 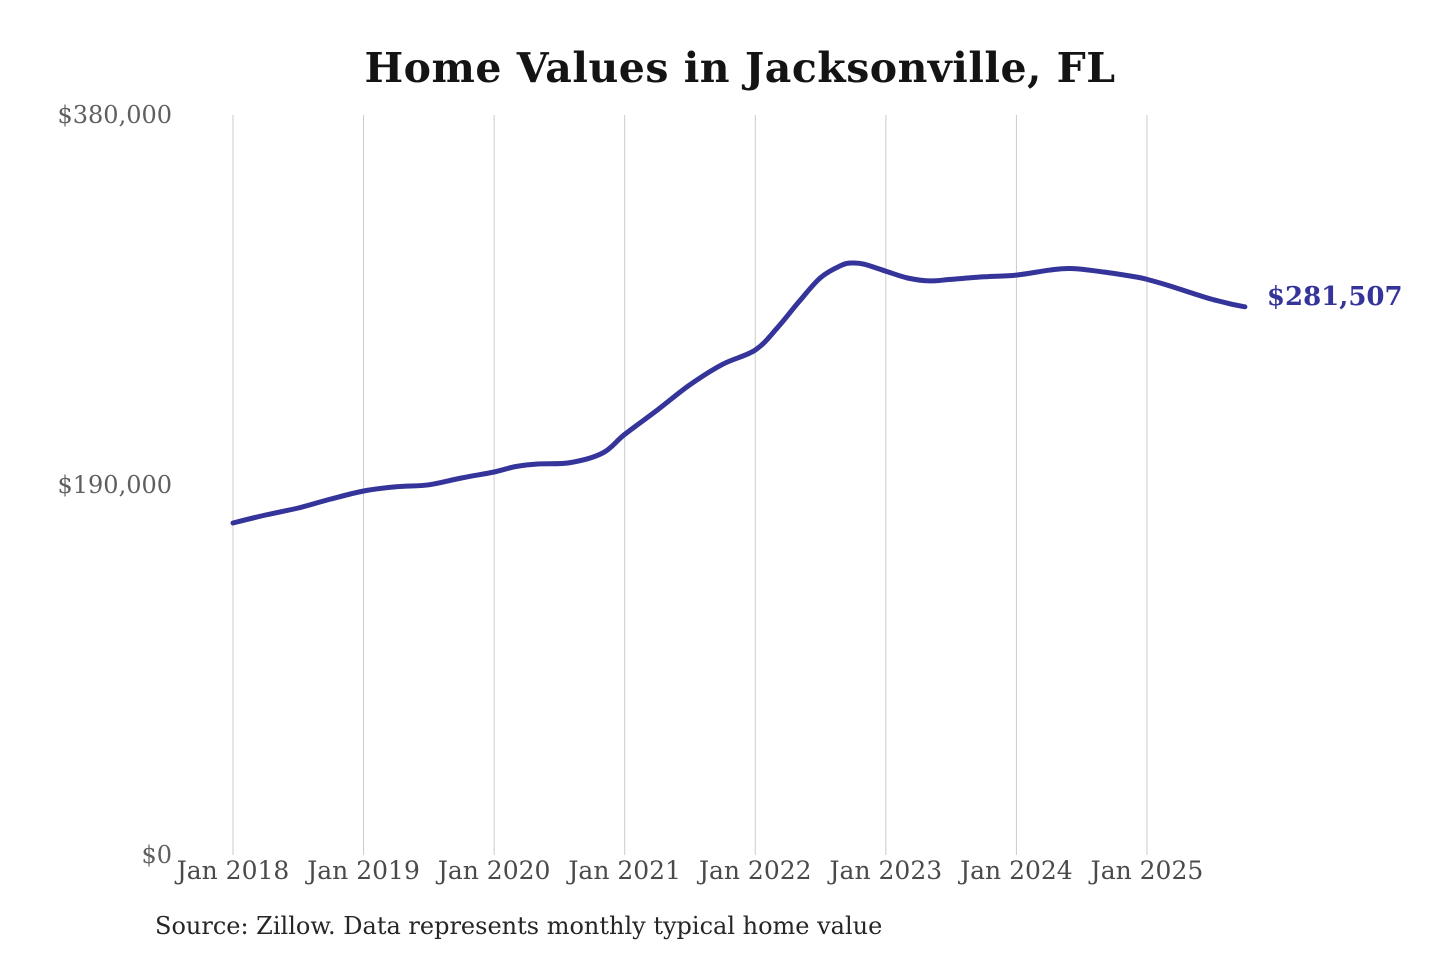 I want to click on latest-value-label: $281,507, so click(x=1334, y=296).